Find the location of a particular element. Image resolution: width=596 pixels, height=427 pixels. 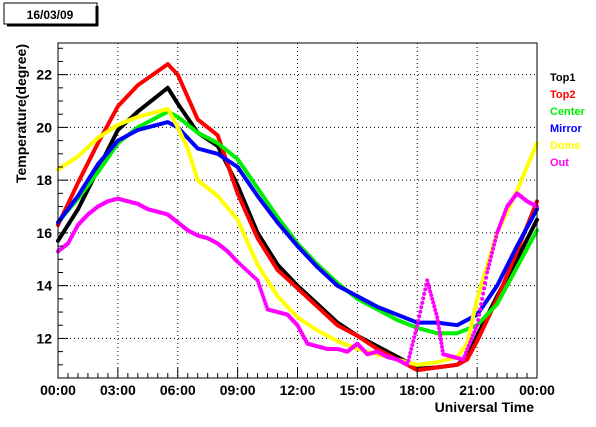

y-tick-label-0: 12 is located at coordinates (44, 338).